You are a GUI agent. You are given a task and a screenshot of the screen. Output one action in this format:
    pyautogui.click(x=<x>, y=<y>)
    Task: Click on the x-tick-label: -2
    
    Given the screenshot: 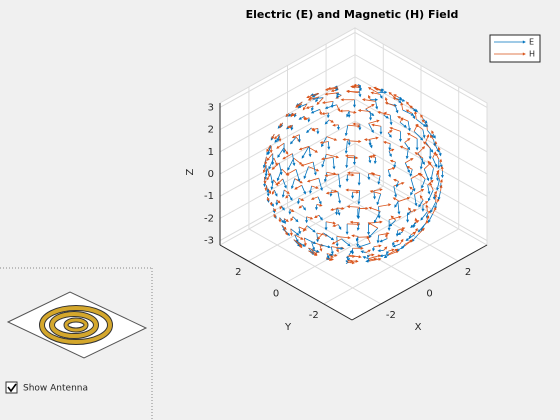 What is the action you would take?
    pyautogui.click(x=391, y=315)
    